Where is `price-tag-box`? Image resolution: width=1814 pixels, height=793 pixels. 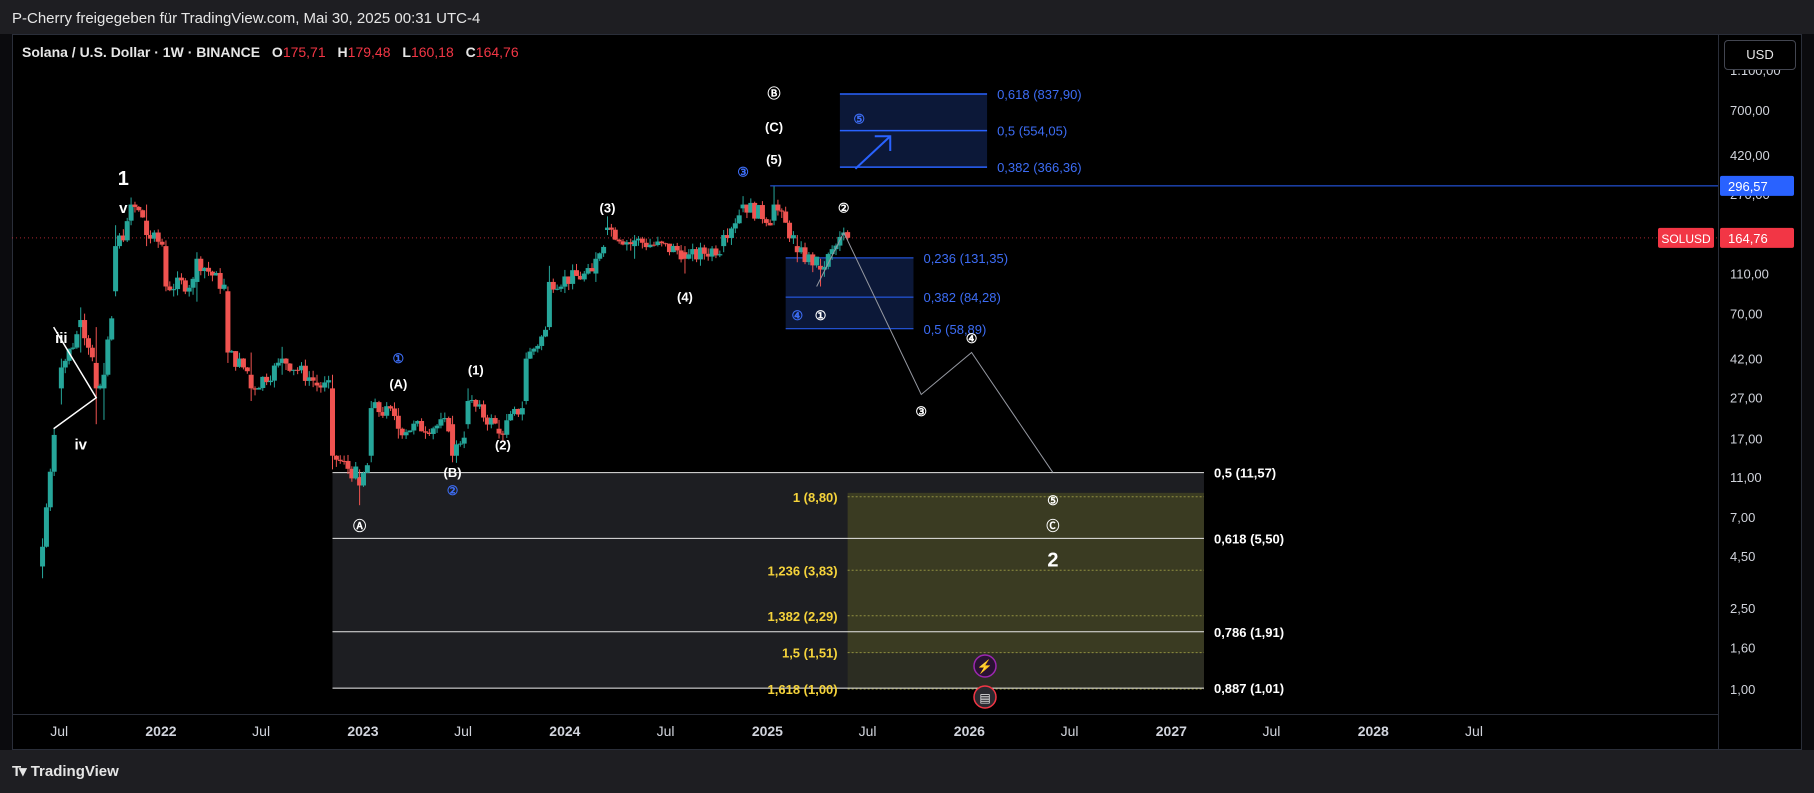
price-tag-box is located at coordinates (1757, 185).